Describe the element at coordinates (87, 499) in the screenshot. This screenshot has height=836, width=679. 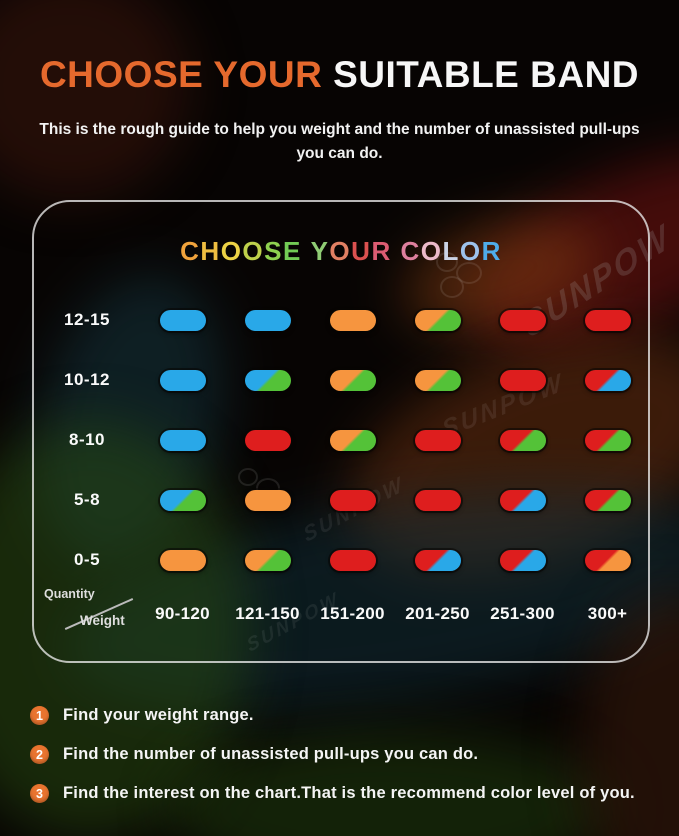
I see `pullups-row-label: 5-8` at that location.